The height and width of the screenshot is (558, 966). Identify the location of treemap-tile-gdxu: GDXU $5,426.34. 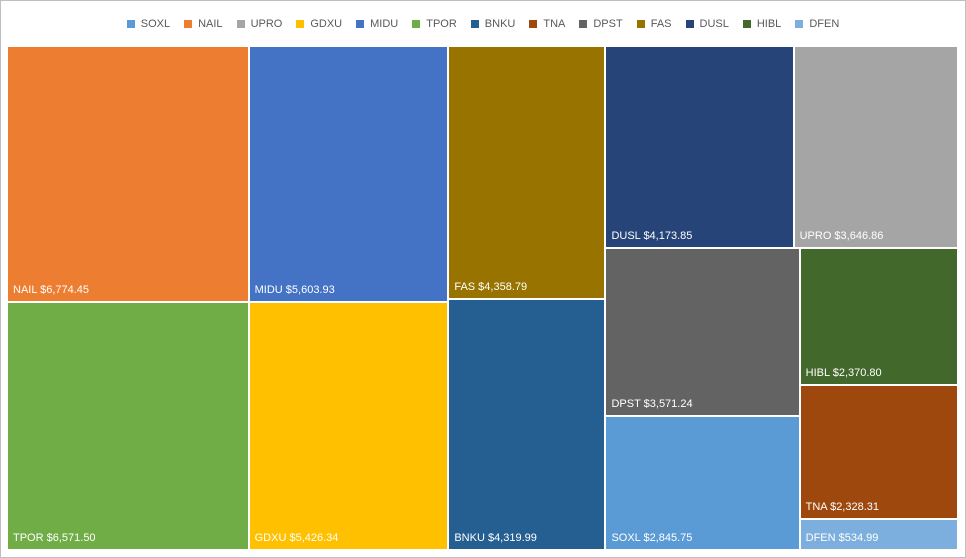
(348, 426).